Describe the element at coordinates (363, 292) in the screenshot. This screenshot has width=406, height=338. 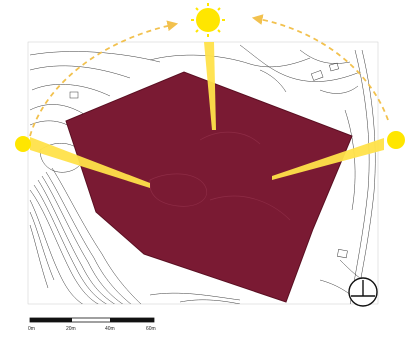
I see `north-arrow-icon` at that location.